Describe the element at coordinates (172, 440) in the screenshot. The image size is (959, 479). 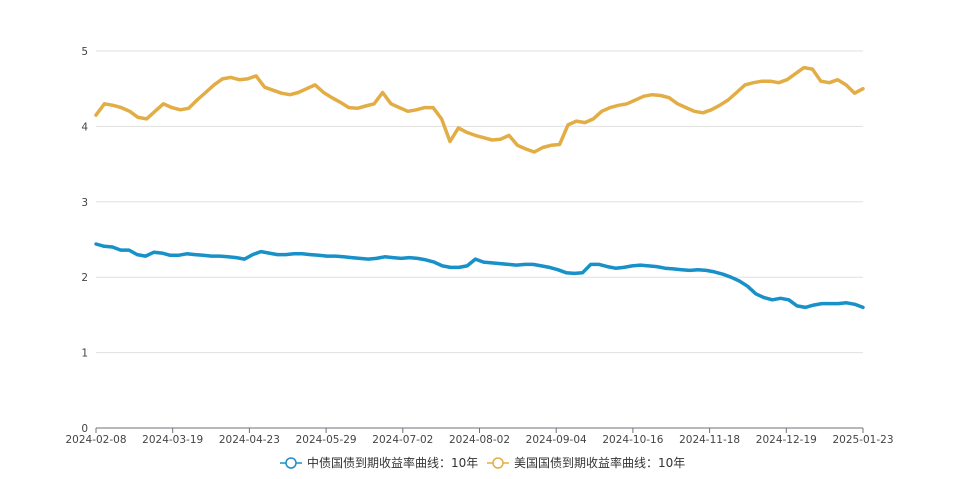
I see `x-tick-label: 2024-03-19` at that location.